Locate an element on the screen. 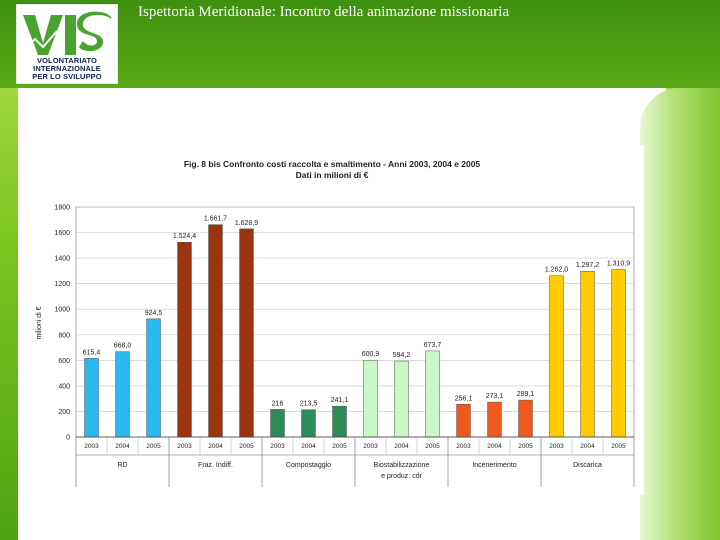  bar-fraz-indiff--2004 is located at coordinates (215, 331).